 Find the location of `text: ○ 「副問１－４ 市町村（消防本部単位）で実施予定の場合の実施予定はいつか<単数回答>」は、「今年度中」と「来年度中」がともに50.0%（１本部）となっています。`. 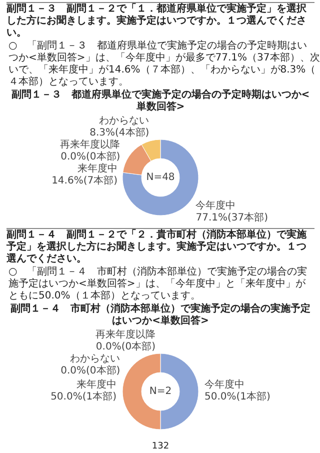

text: ○ 「副問１－４ 市町村（消防本部単位）で実施予定の場合の実施予定はいつか<単数回答>」は、「今年度中」と「来年度中」がともに50.0%（１本部）となっています。 is located at coordinates (158, 284).